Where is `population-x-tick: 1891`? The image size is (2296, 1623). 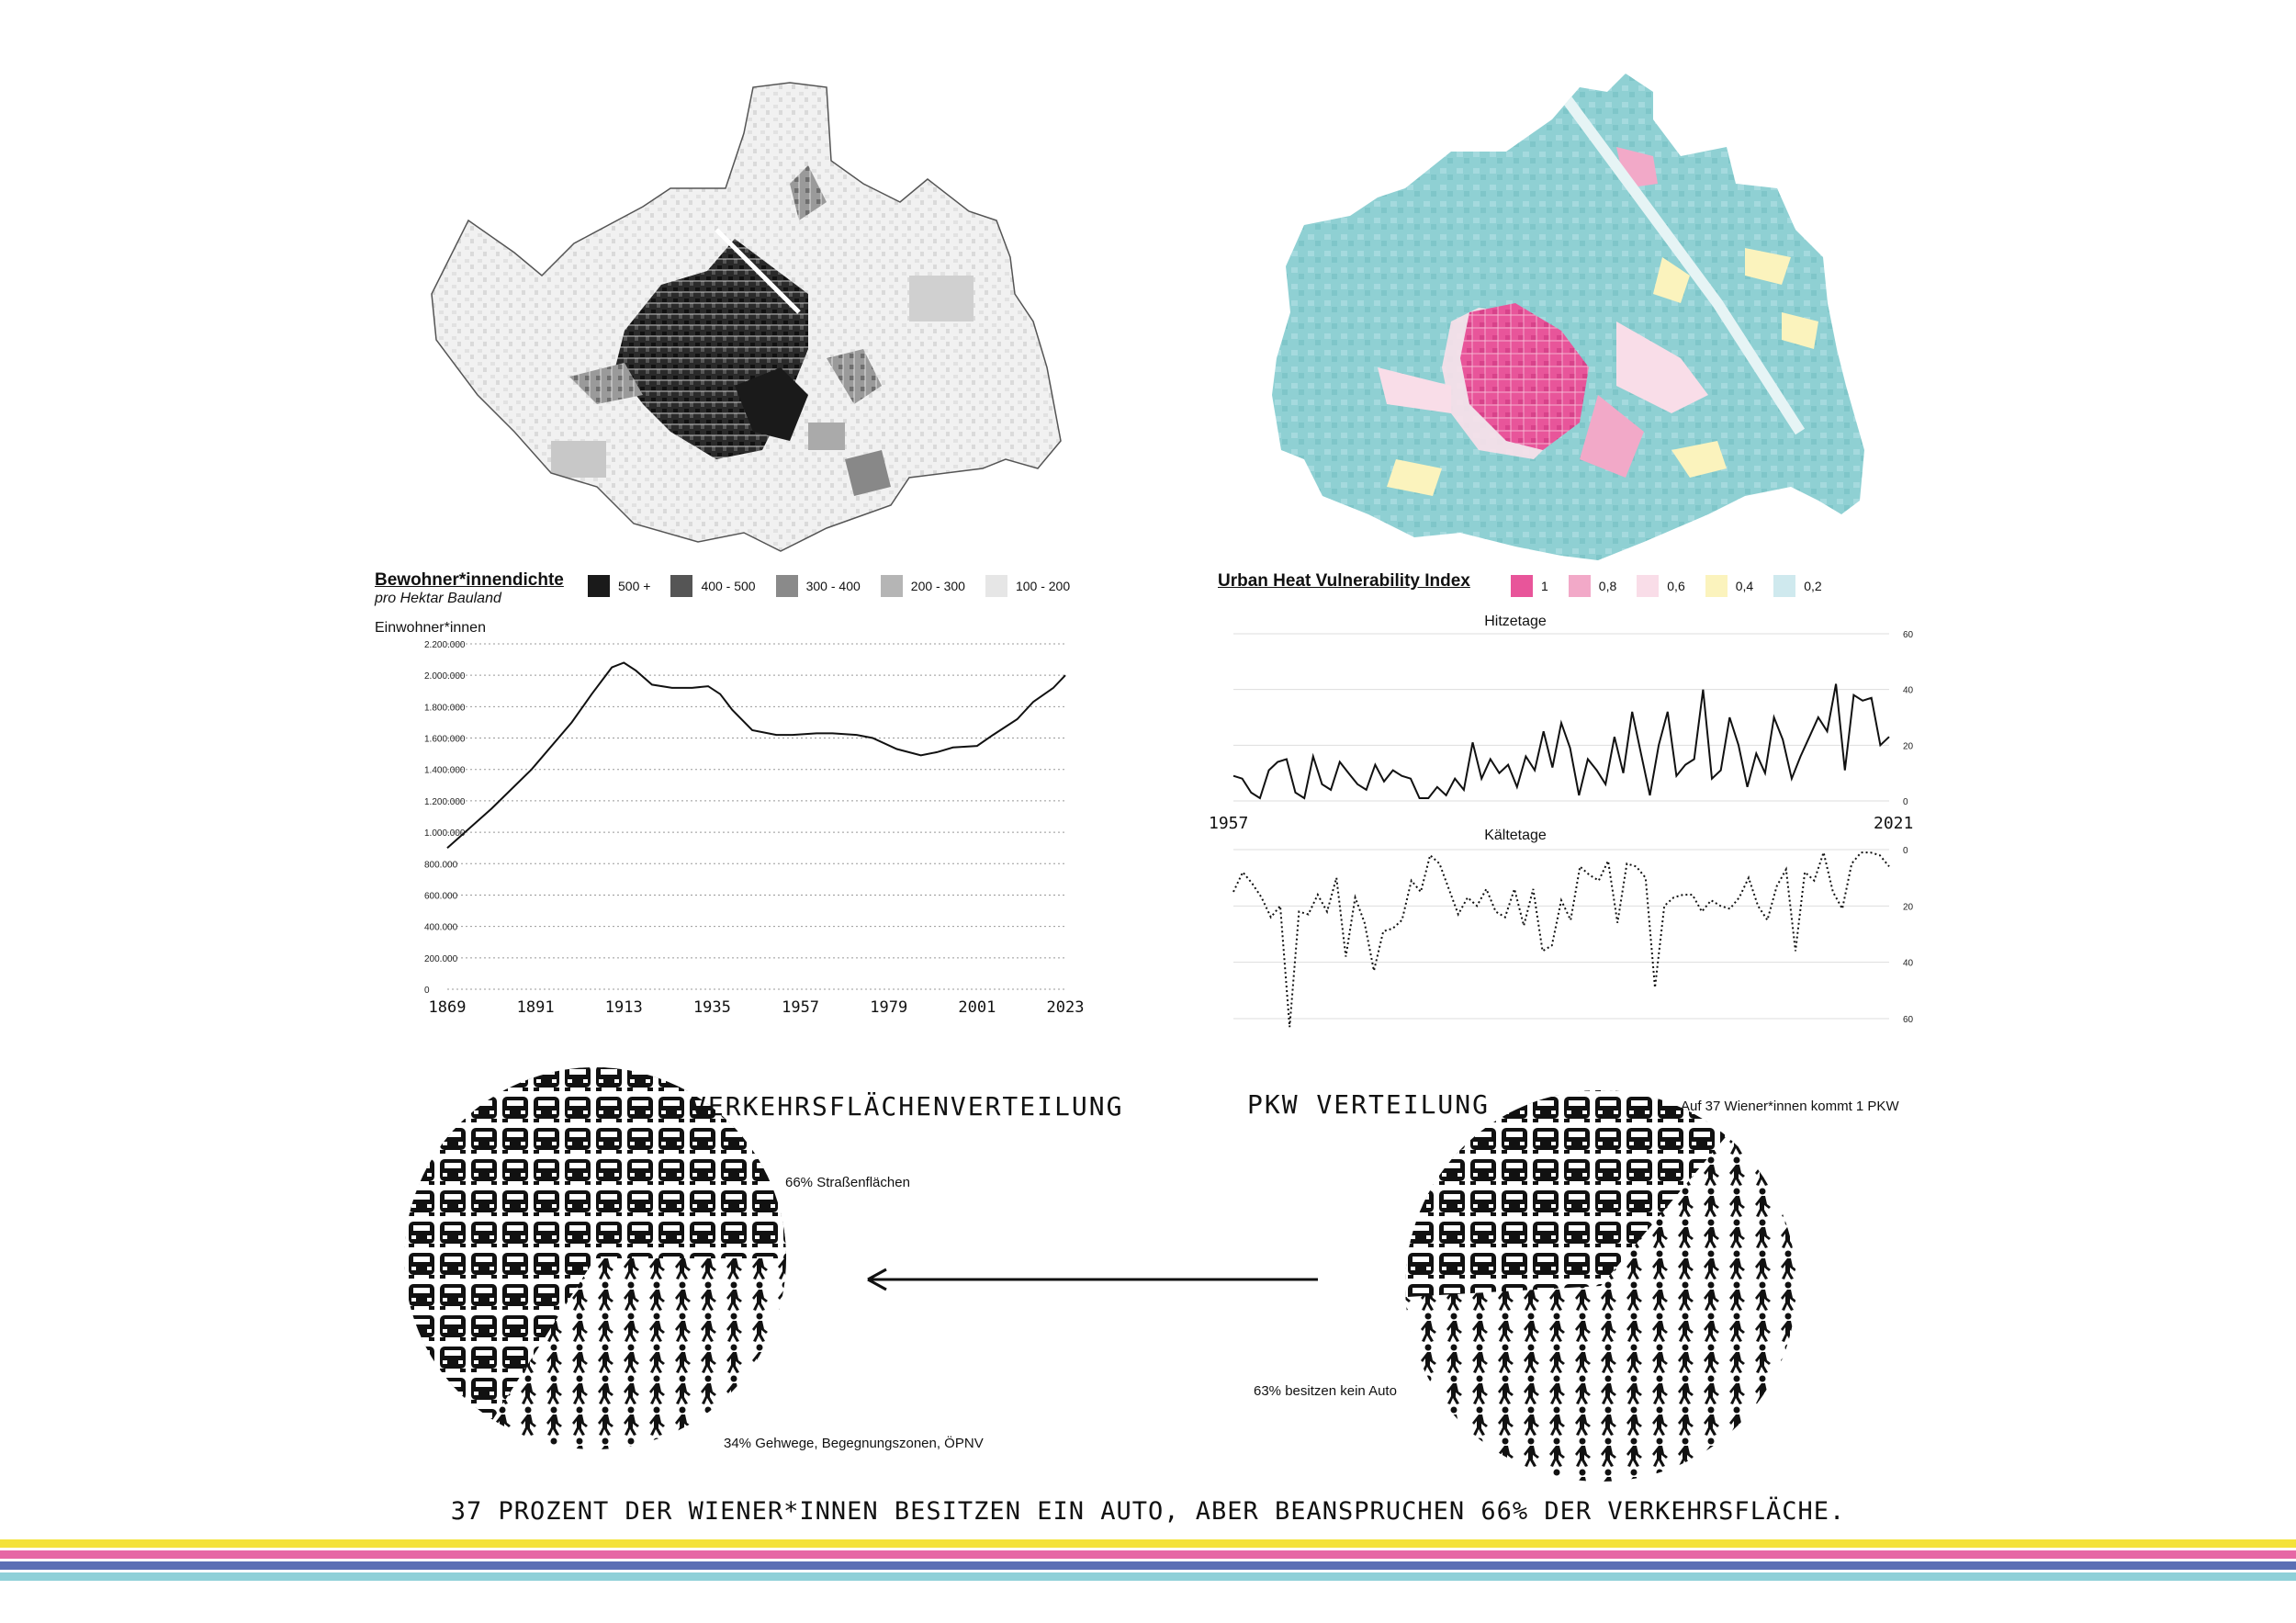
population-x-tick: 1891 is located at coordinates (536, 1008).